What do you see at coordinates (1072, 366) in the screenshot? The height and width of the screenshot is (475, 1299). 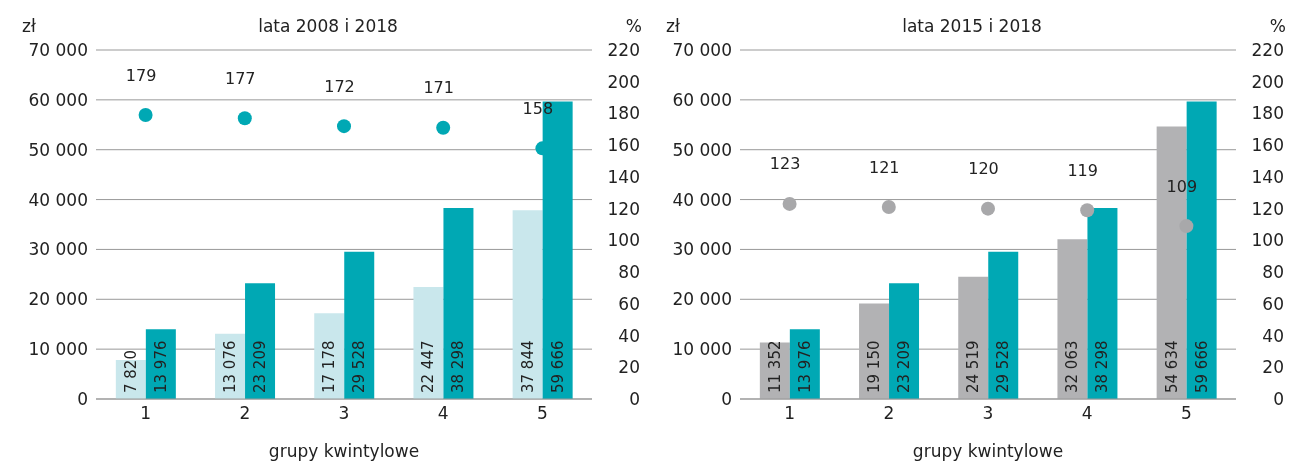 I see `data-label: 32 063` at bounding box center [1072, 366].